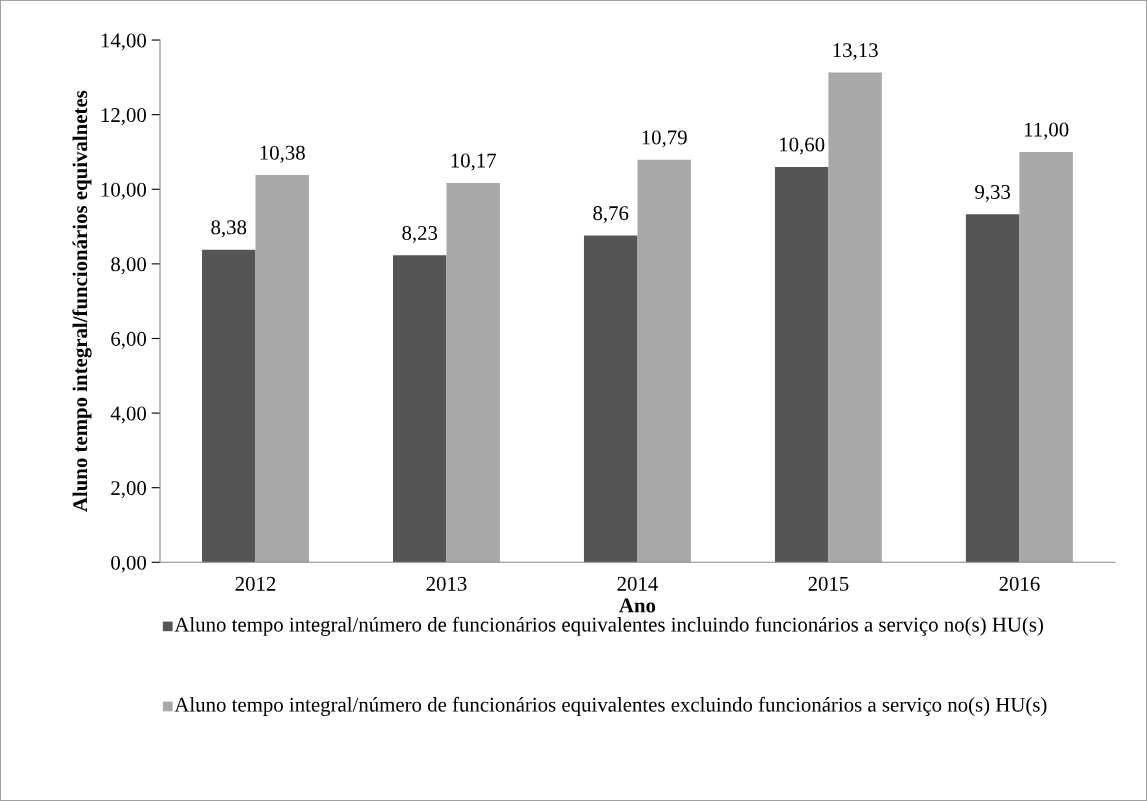 This screenshot has width=1147, height=801. Describe the element at coordinates (1046, 131) in the screenshot. I see `data-label: 11,00` at that location.